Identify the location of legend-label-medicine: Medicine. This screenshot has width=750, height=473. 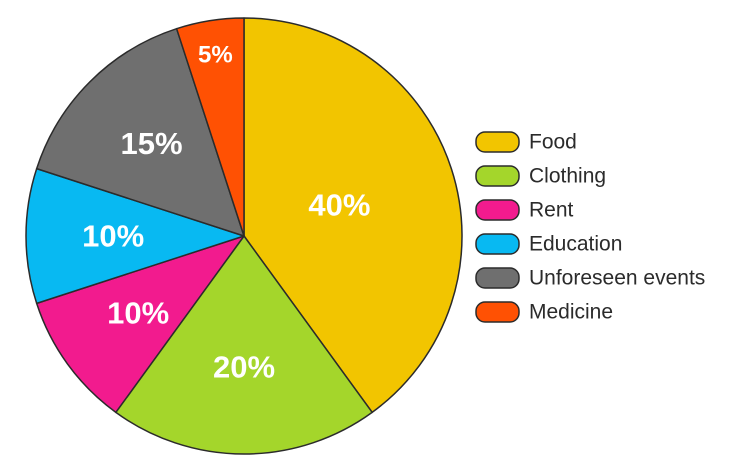
(571, 312).